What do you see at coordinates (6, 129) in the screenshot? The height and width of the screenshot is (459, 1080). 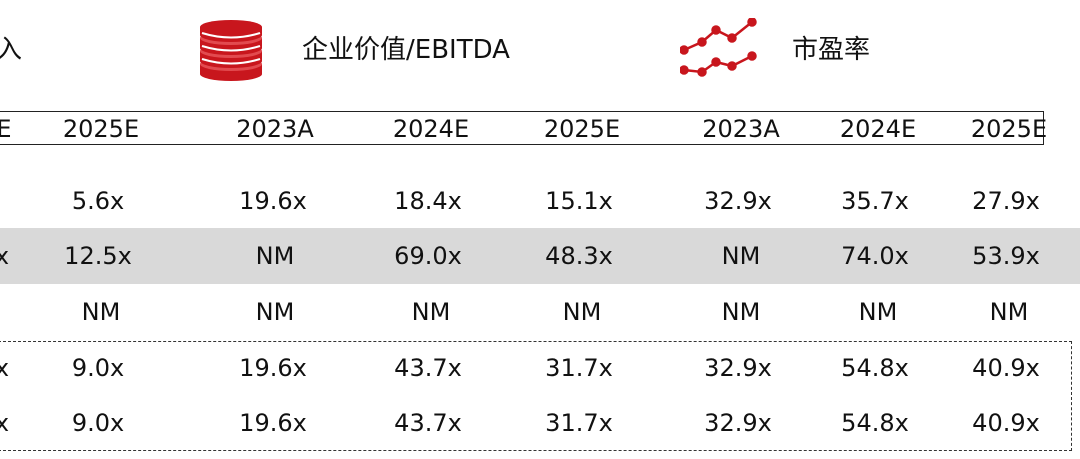 I see `year-header: E` at bounding box center [6, 129].